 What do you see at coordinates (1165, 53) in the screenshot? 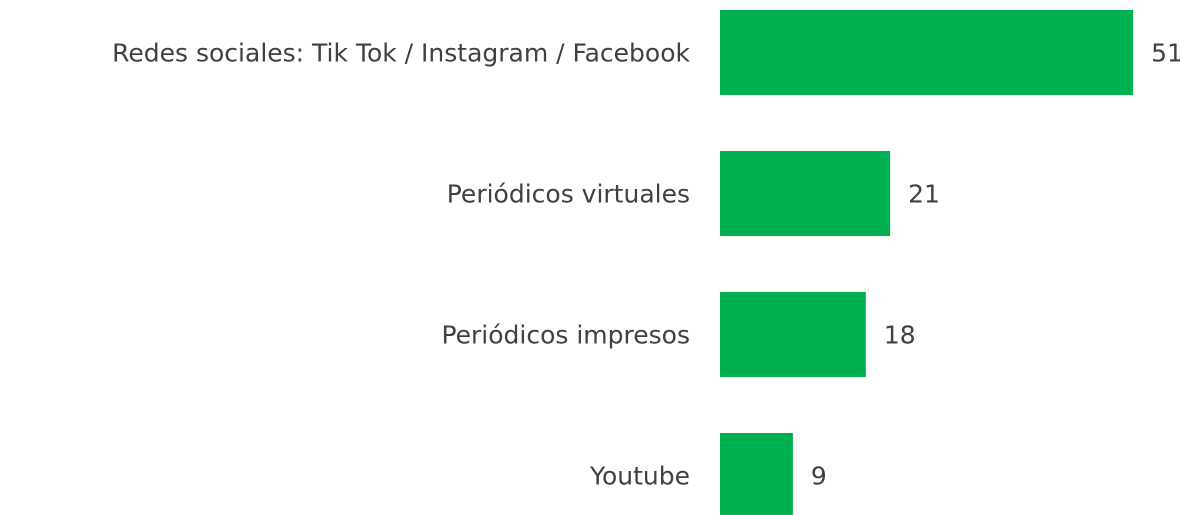
I see `value-label: 51` at bounding box center [1165, 53].